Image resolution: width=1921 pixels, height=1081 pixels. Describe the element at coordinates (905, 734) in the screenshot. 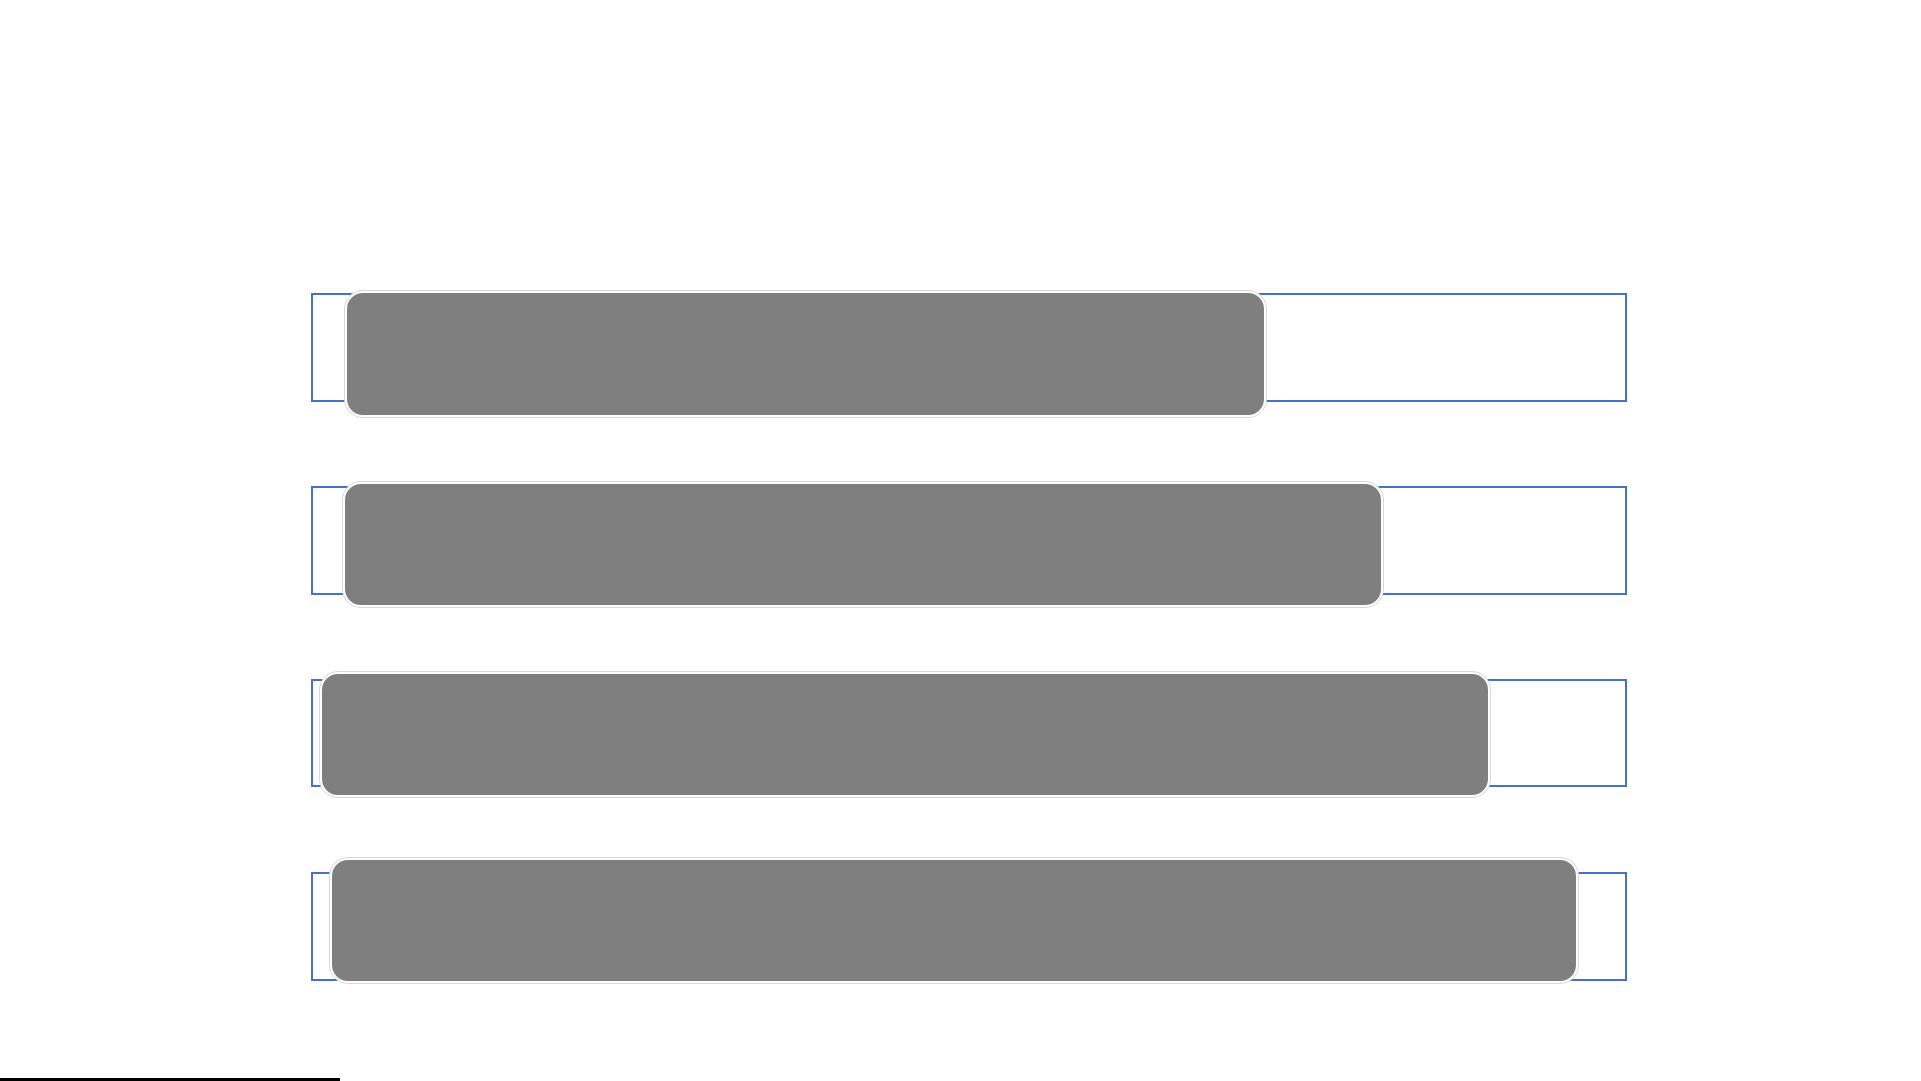

I see `row-3-bar` at that location.